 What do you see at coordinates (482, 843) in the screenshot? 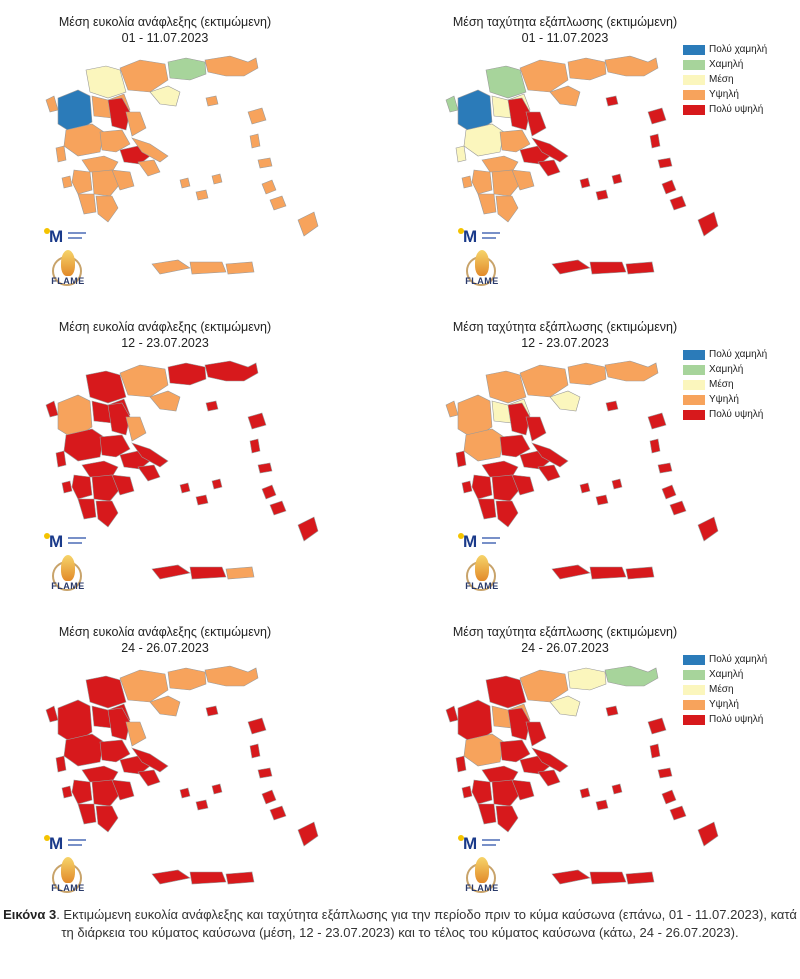
I see `meteo-logo: M` at bounding box center [482, 843].